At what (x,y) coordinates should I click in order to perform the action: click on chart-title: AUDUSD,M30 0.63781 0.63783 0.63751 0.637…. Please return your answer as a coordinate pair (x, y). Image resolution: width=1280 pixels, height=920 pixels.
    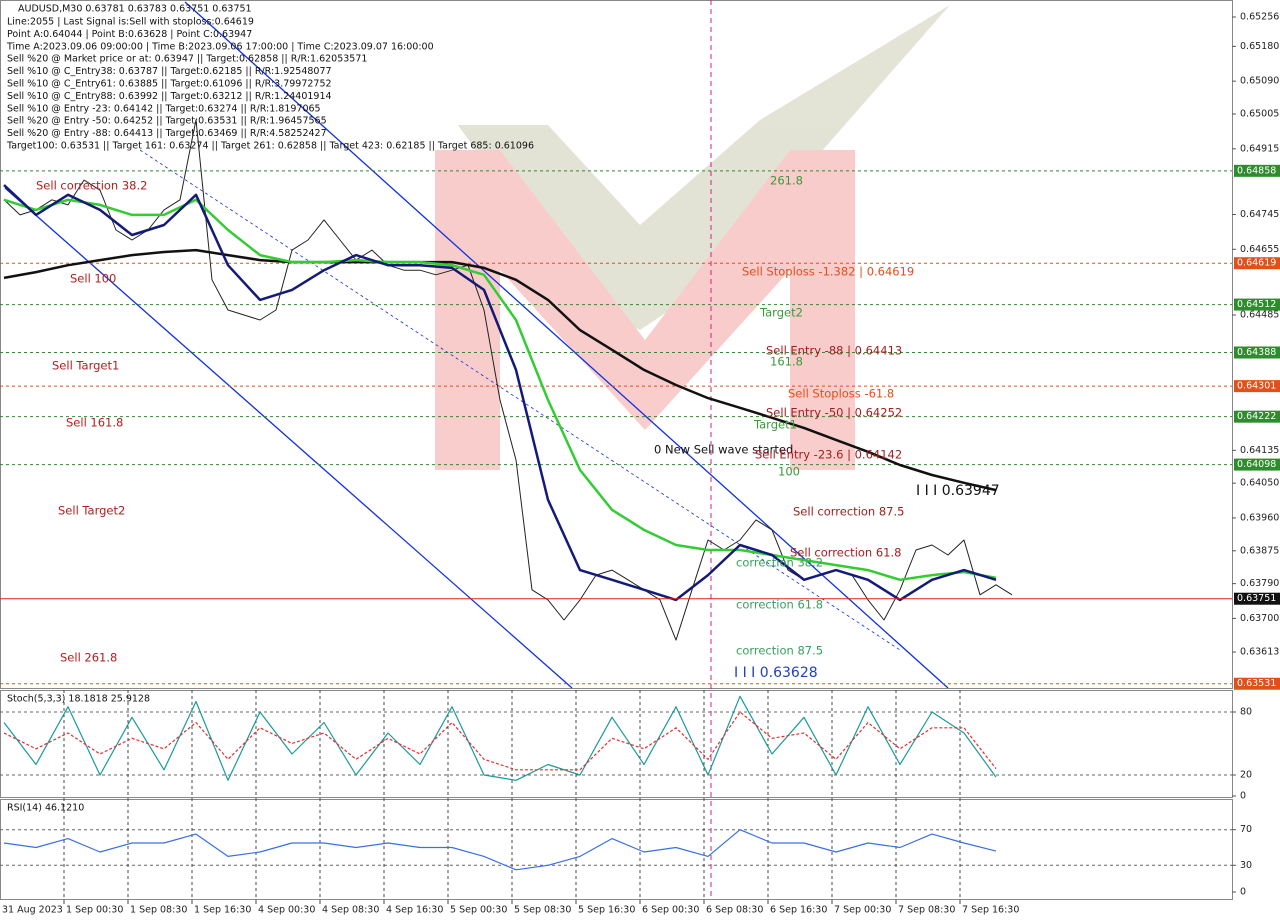
    Looking at the image, I should click on (135, 9).